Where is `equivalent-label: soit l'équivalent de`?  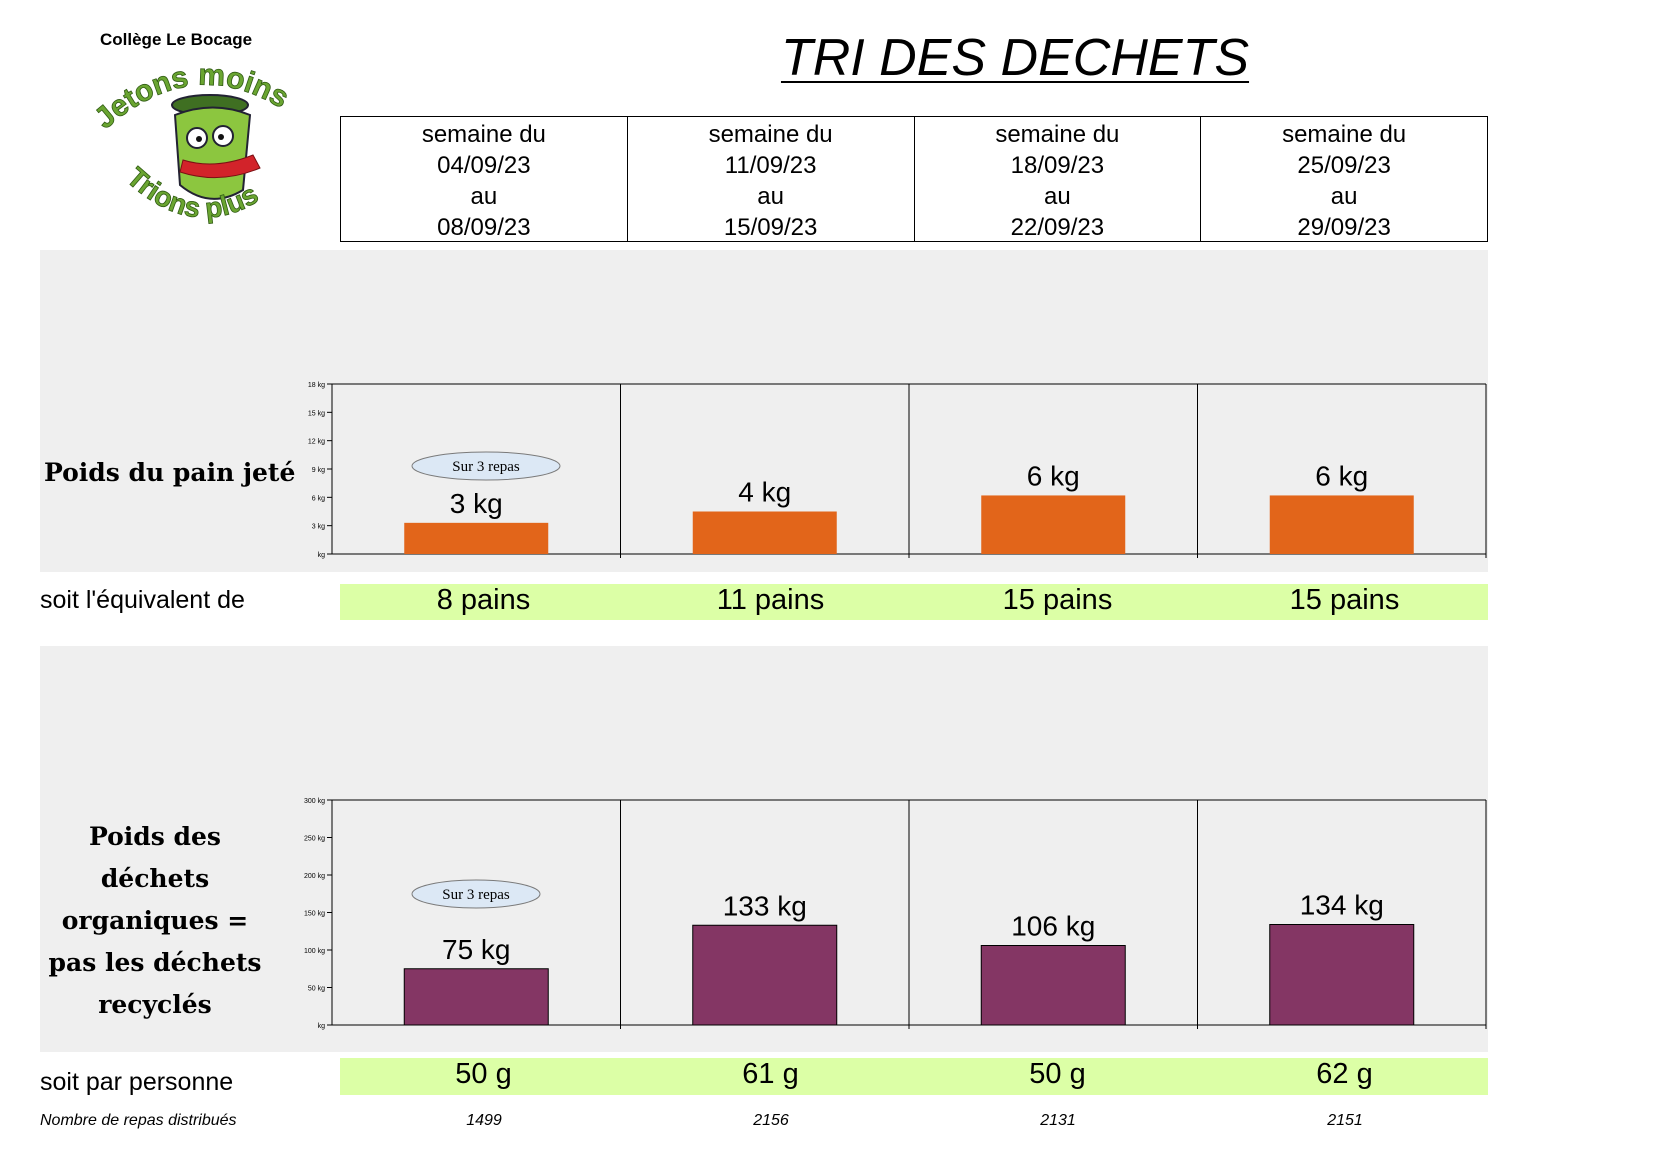 equivalent-label: soit l'équivalent de is located at coordinates (142, 600).